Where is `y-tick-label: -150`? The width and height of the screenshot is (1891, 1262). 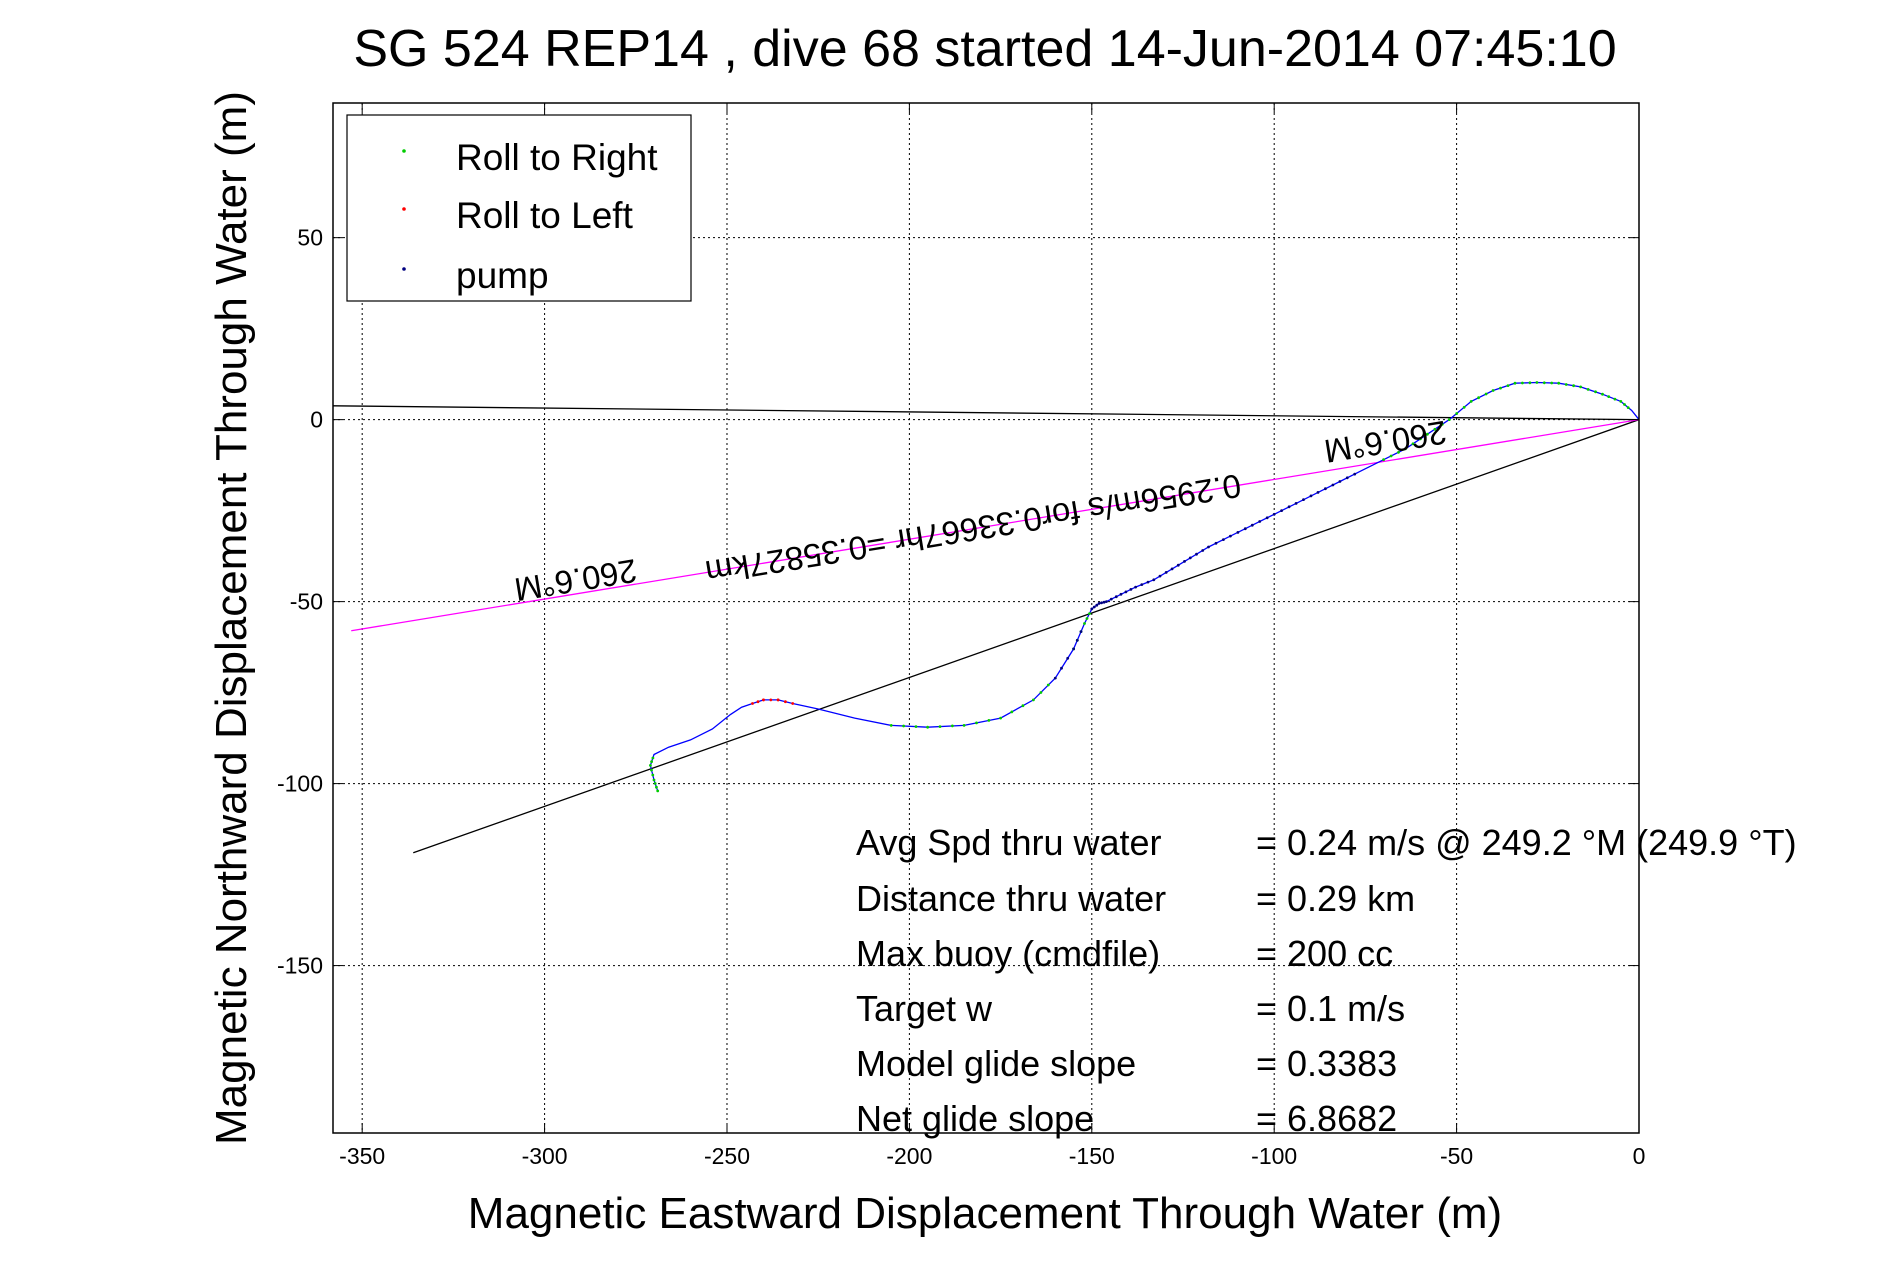
y-tick-label: -150 is located at coordinates (300, 966).